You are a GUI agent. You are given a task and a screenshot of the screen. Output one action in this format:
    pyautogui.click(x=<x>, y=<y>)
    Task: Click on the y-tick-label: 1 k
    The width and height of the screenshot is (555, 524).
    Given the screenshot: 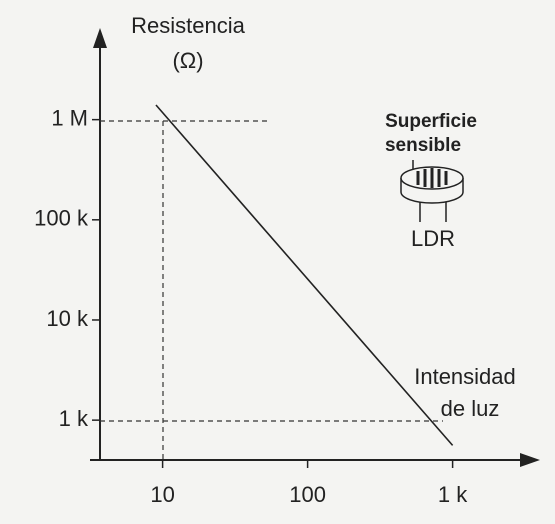 What is the action you would take?
    pyautogui.click(x=74, y=418)
    